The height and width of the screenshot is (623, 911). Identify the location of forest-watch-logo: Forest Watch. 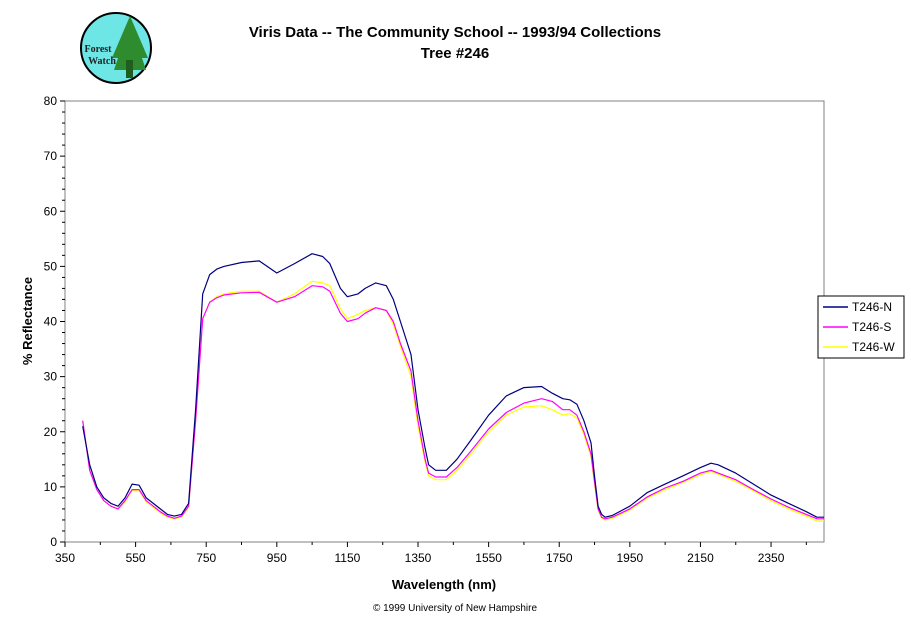
(116, 48).